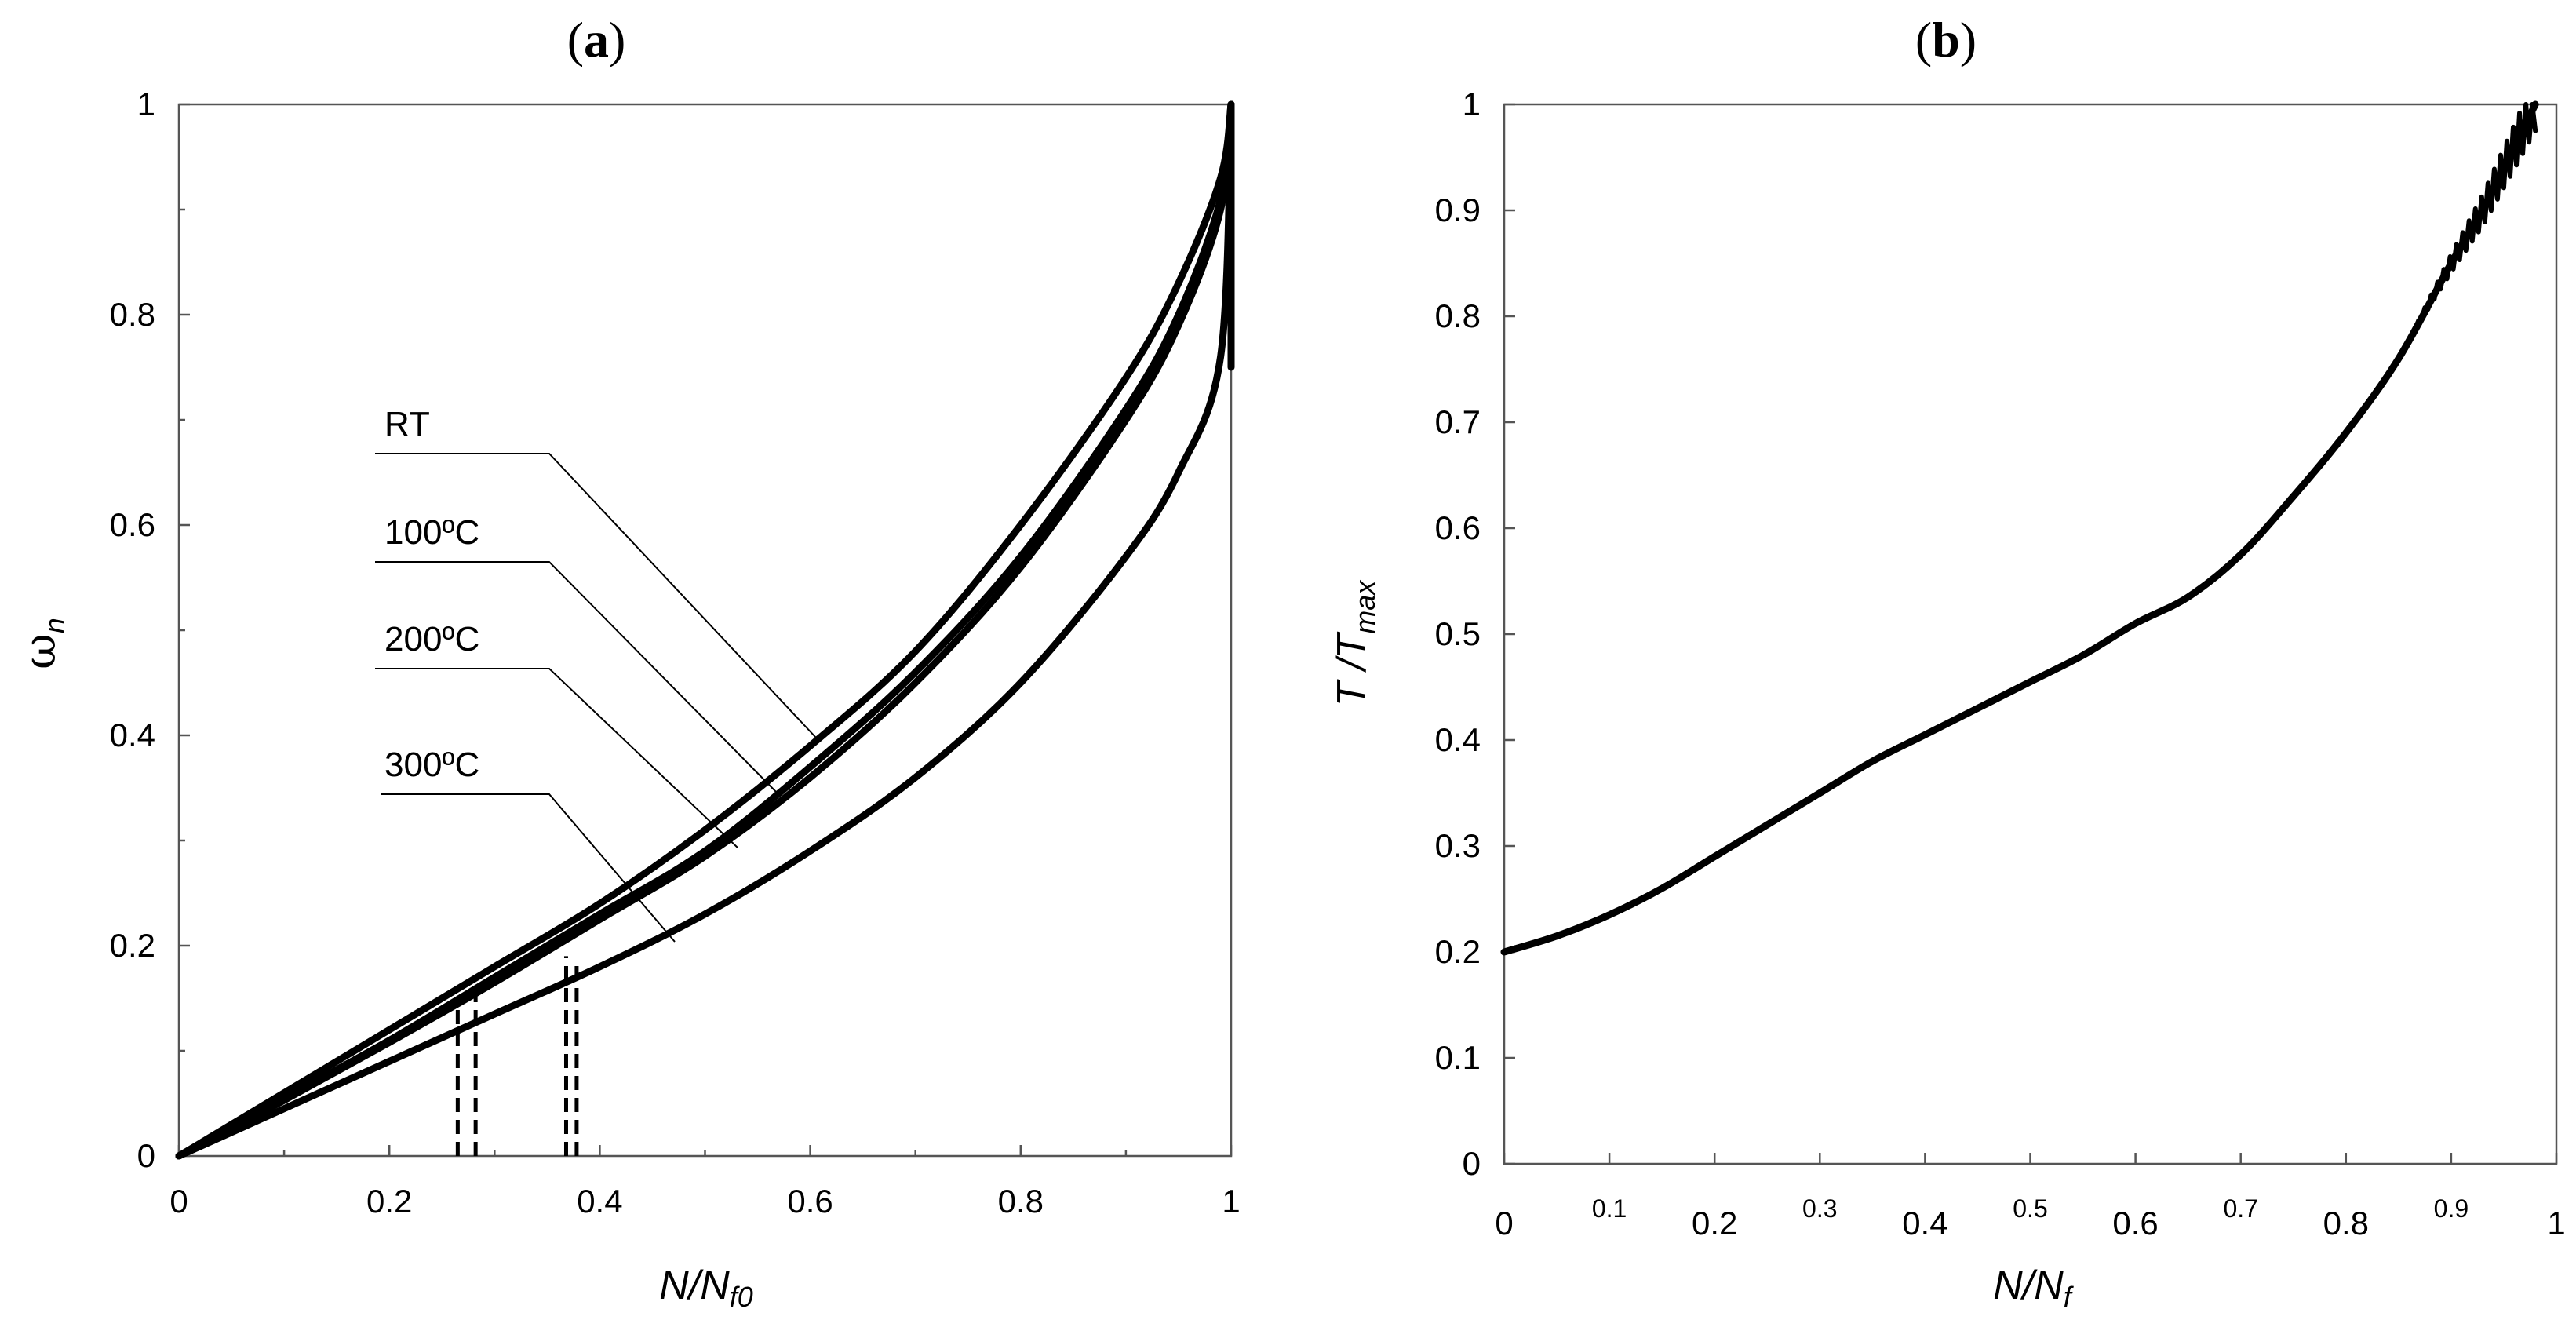 Image resolution: width=2576 pixels, height=1320 pixels. I want to click on y-tick-label: 0.3, so click(1458, 845).